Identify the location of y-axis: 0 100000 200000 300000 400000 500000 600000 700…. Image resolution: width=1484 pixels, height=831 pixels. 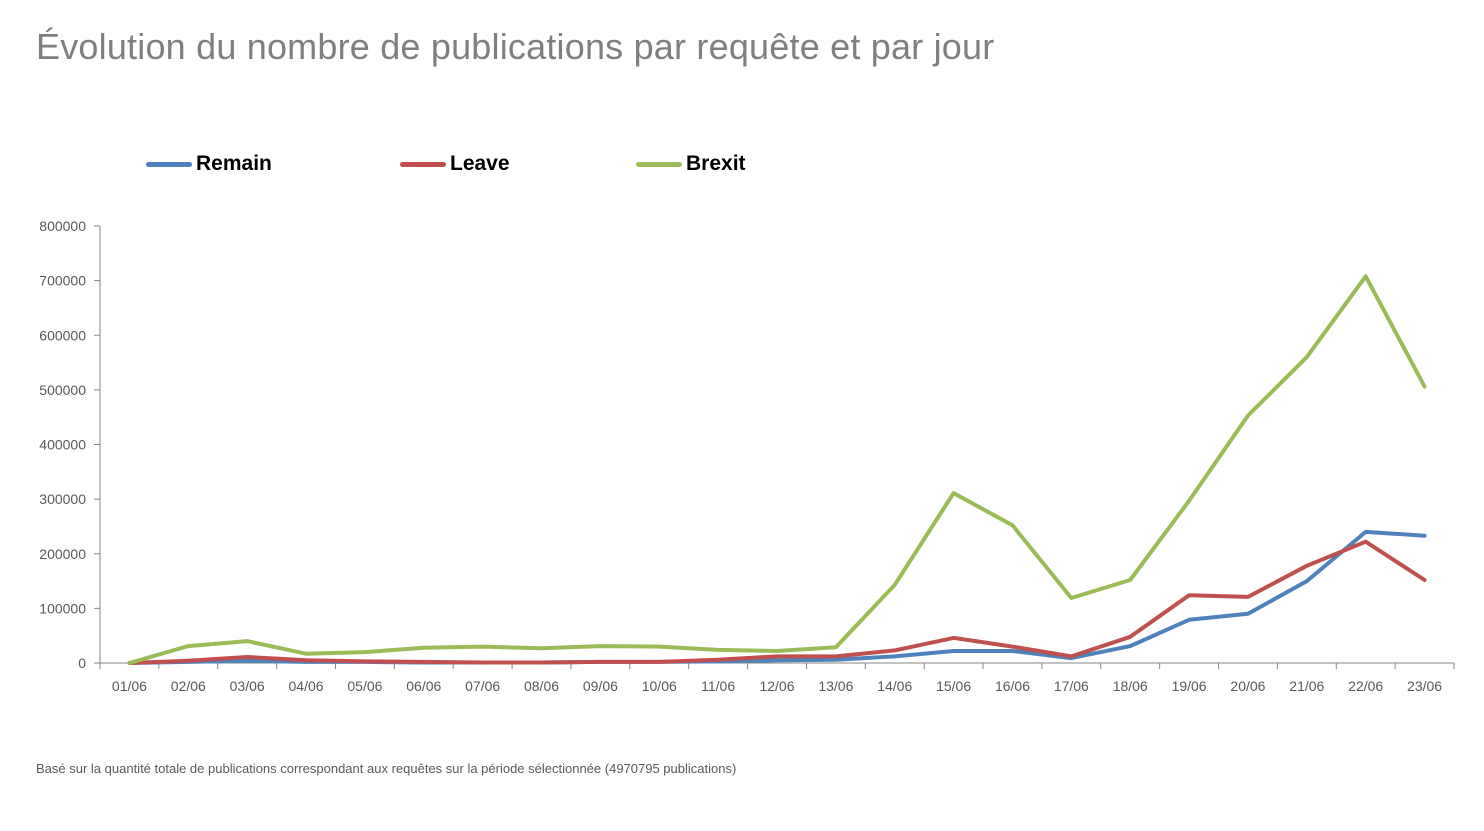
(70, 444).